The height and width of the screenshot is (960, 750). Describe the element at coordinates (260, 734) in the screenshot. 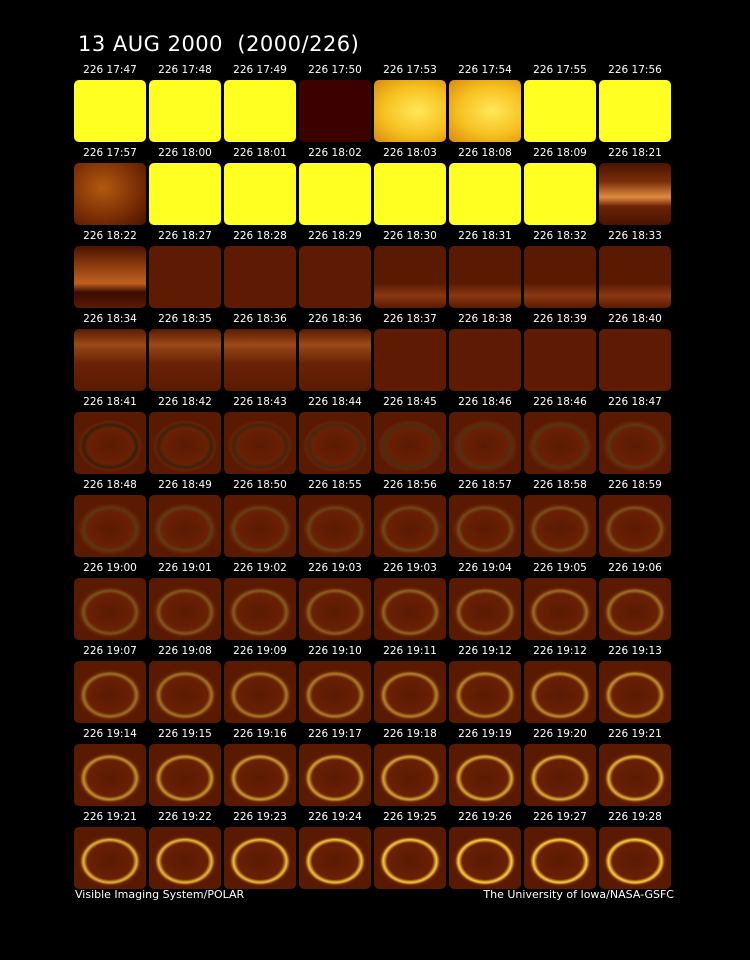

I see `frame-label: 226 19:16` at that location.